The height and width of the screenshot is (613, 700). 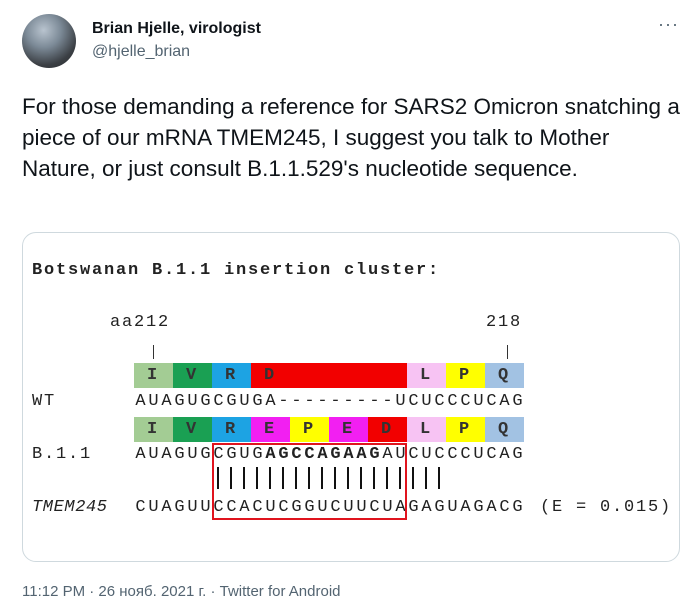 What do you see at coordinates (176, 28) in the screenshot?
I see `author-name: Brian Hjelle, virologist` at bounding box center [176, 28].